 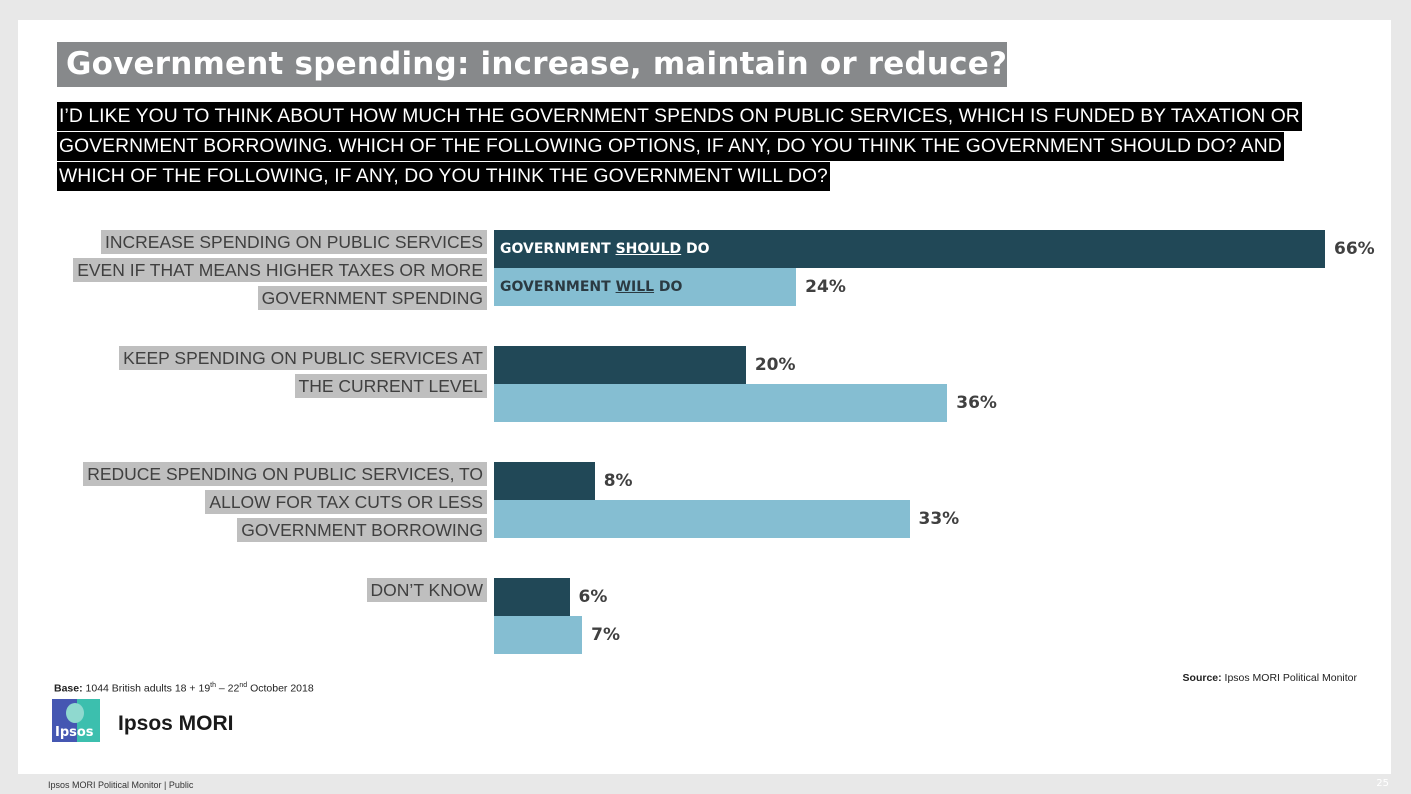 I want to click on base-sup: nd, so click(x=243, y=685).